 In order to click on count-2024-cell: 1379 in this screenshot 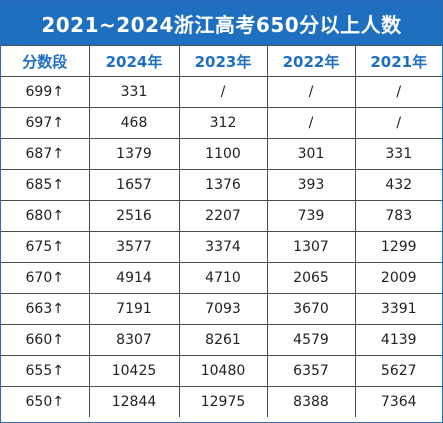, I will do `click(134, 154)`.